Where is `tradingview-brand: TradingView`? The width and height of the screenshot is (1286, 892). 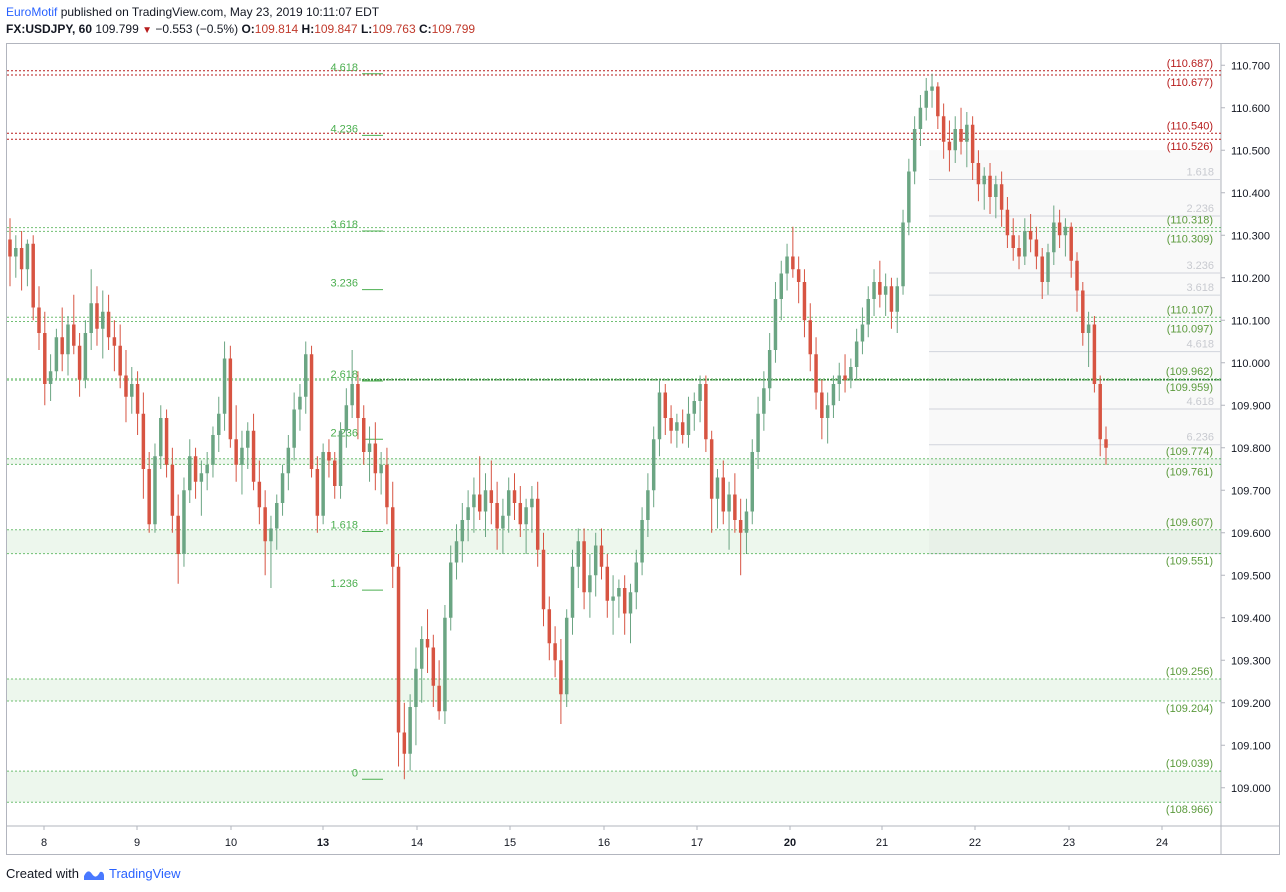 tradingview-brand: TradingView is located at coordinates (144, 873).